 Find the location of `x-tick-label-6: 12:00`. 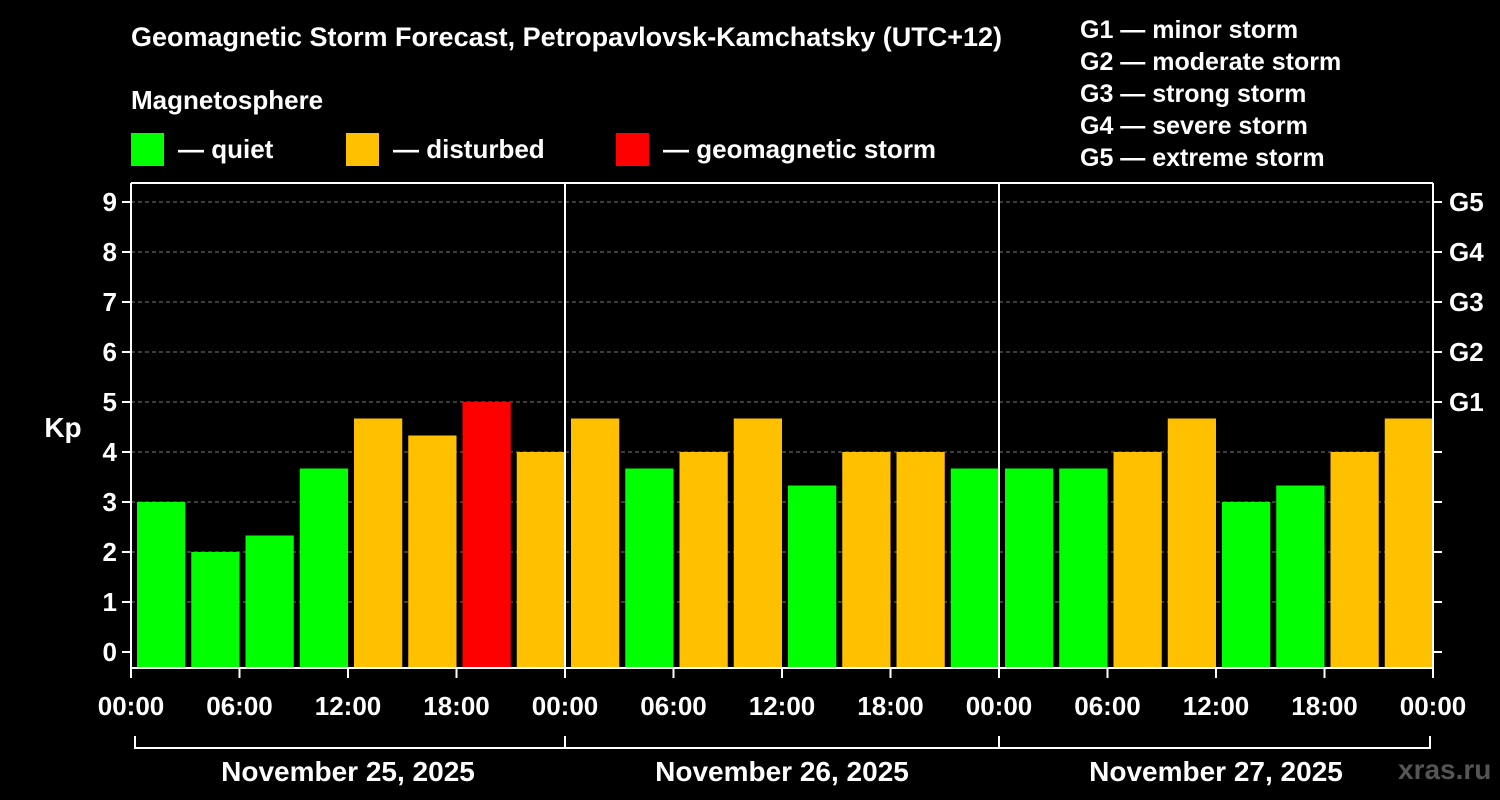

x-tick-label-6: 12:00 is located at coordinates (782, 706).